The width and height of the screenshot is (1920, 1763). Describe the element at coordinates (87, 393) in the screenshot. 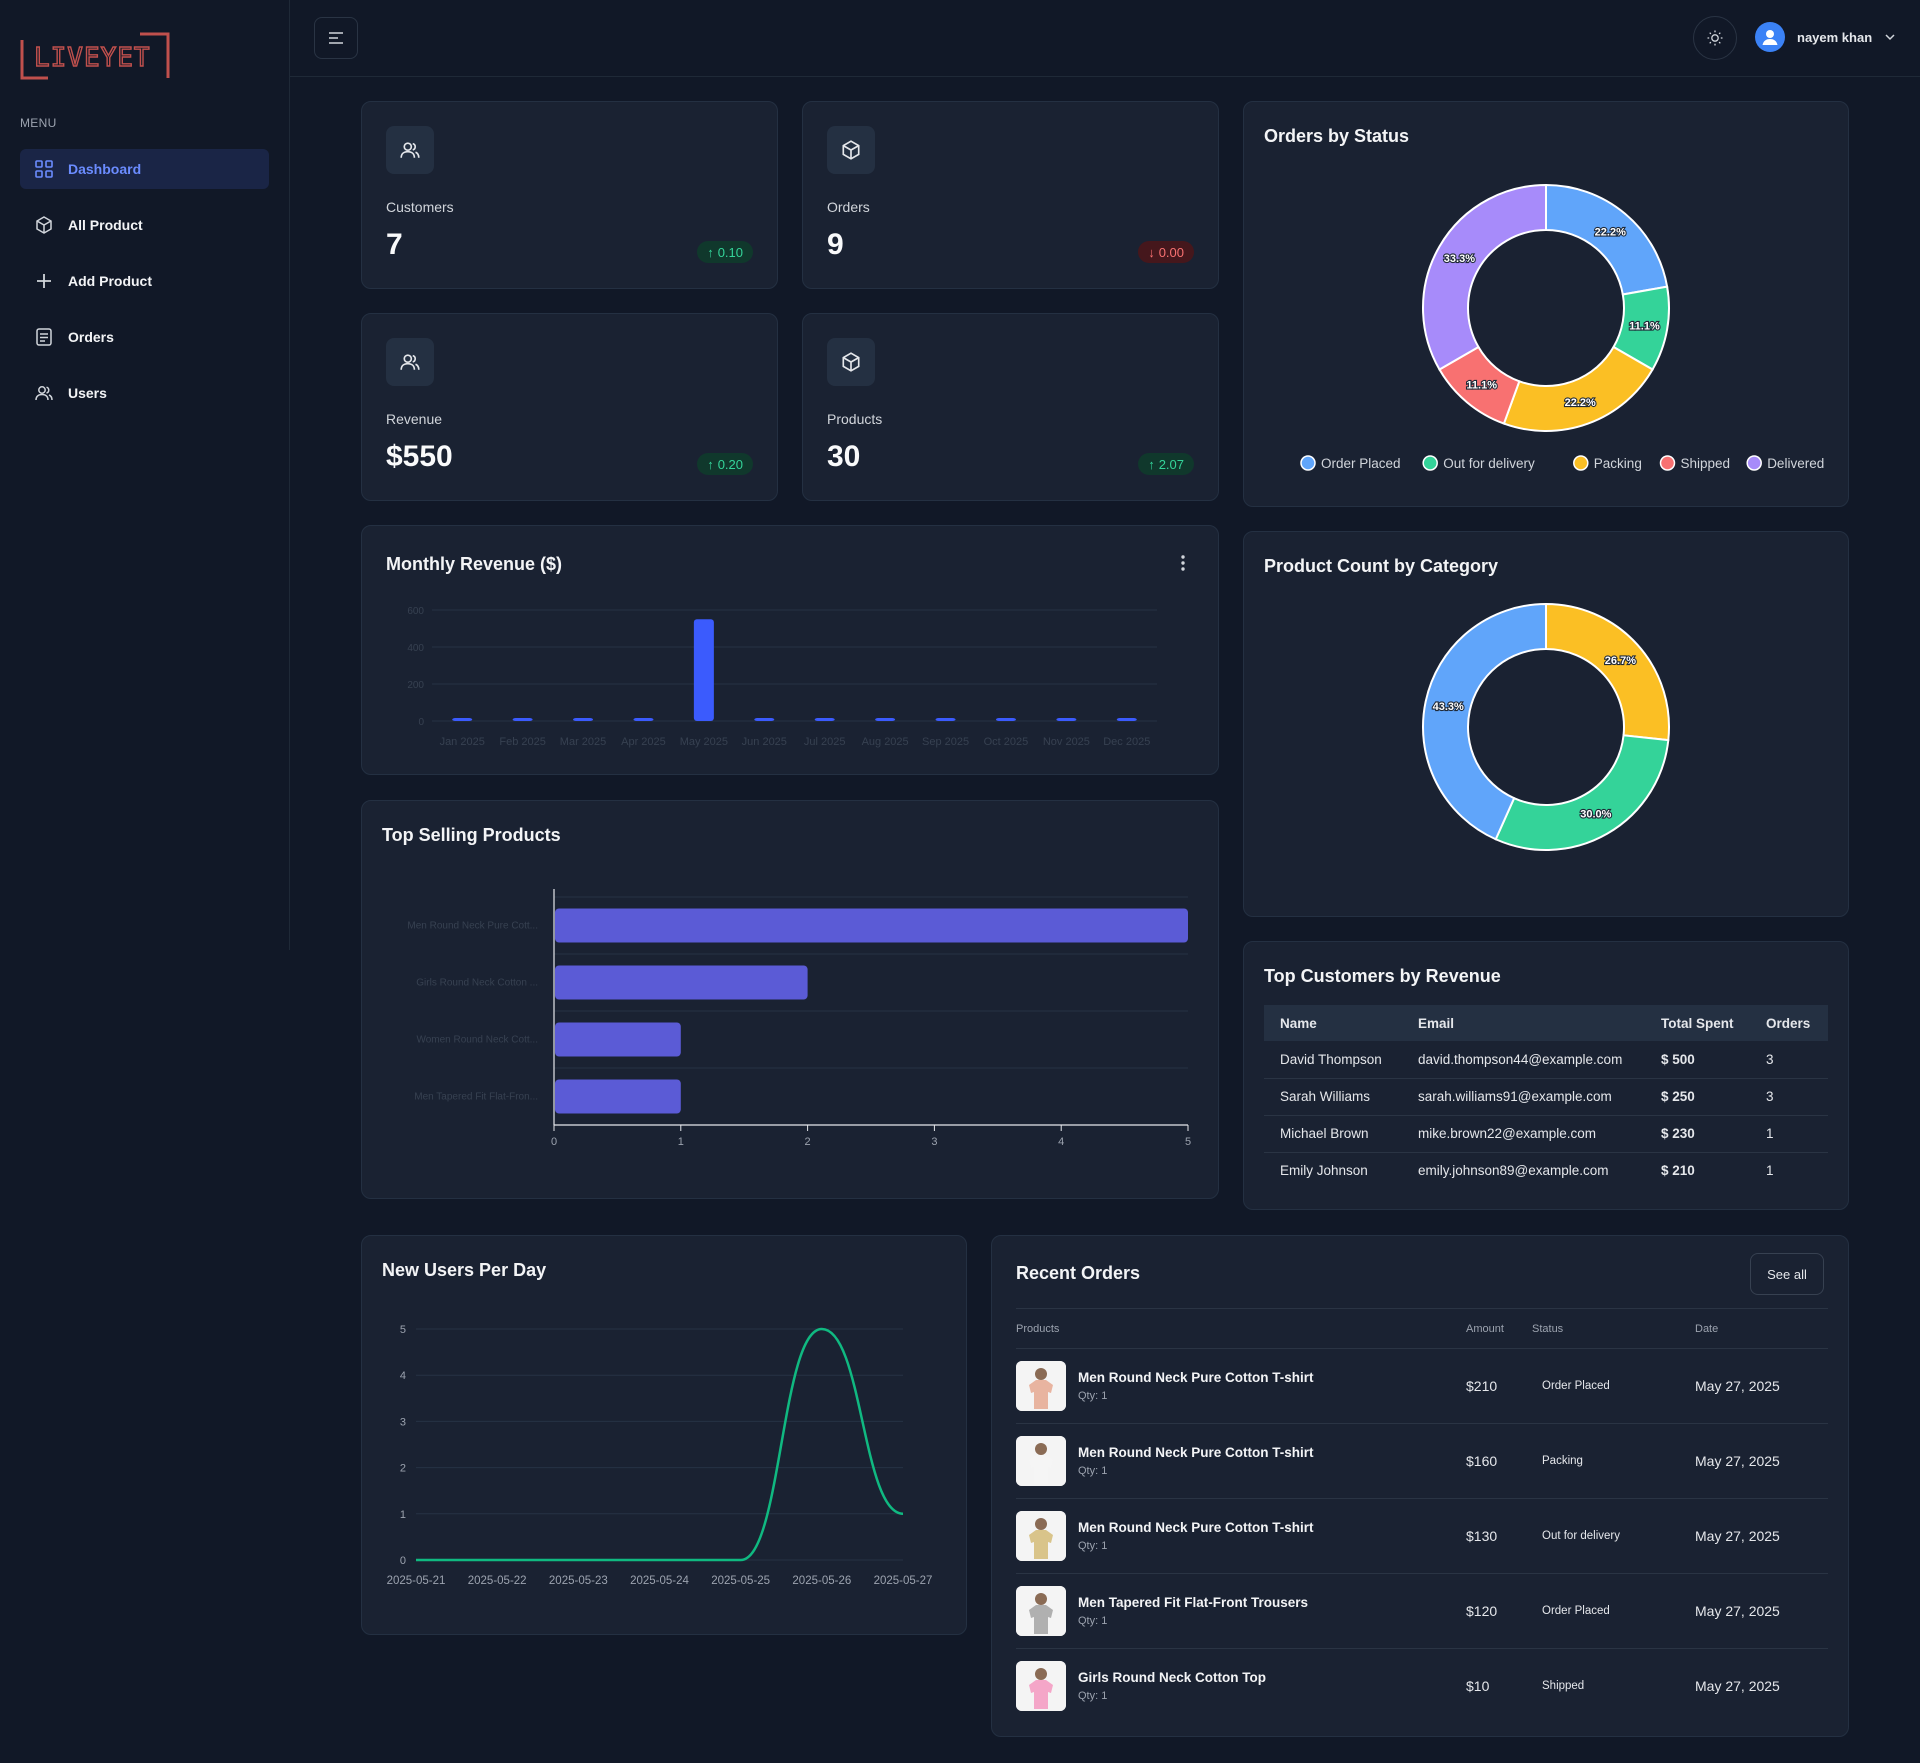

I see `sidebar-item-label: Users` at that location.